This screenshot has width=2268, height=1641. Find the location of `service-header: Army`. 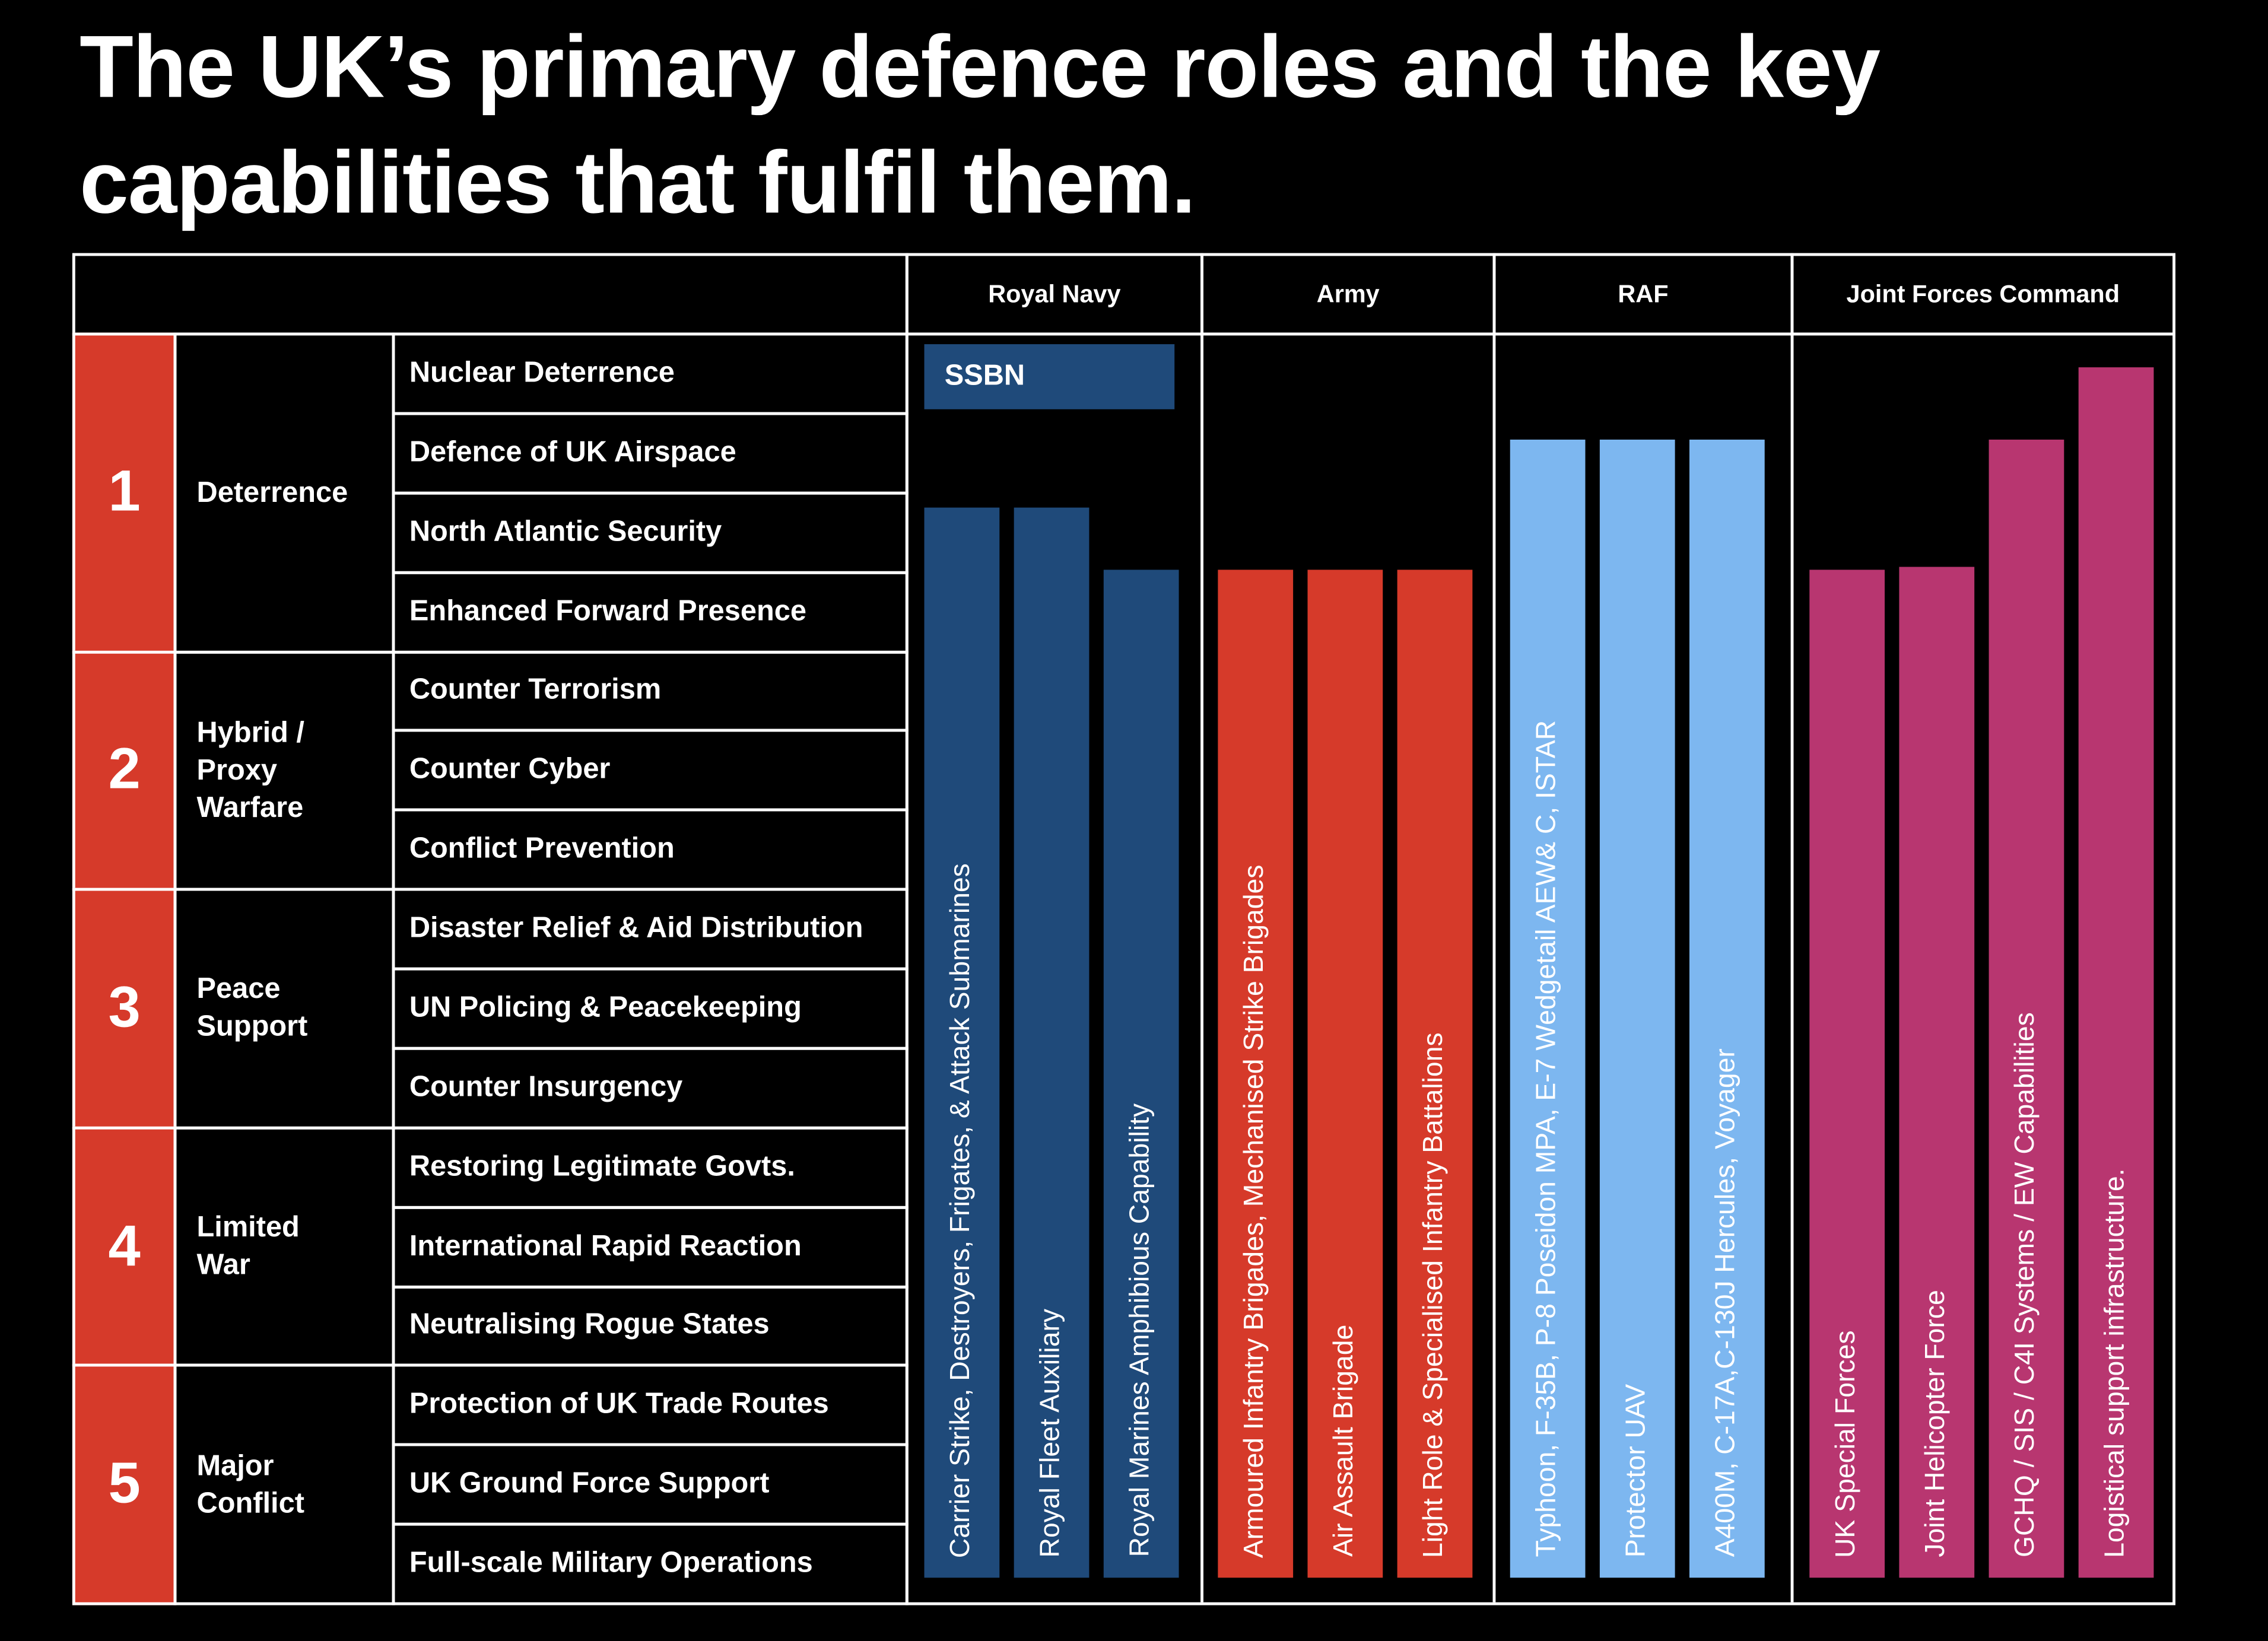

service-header: Army is located at coordinates (1348, 294).